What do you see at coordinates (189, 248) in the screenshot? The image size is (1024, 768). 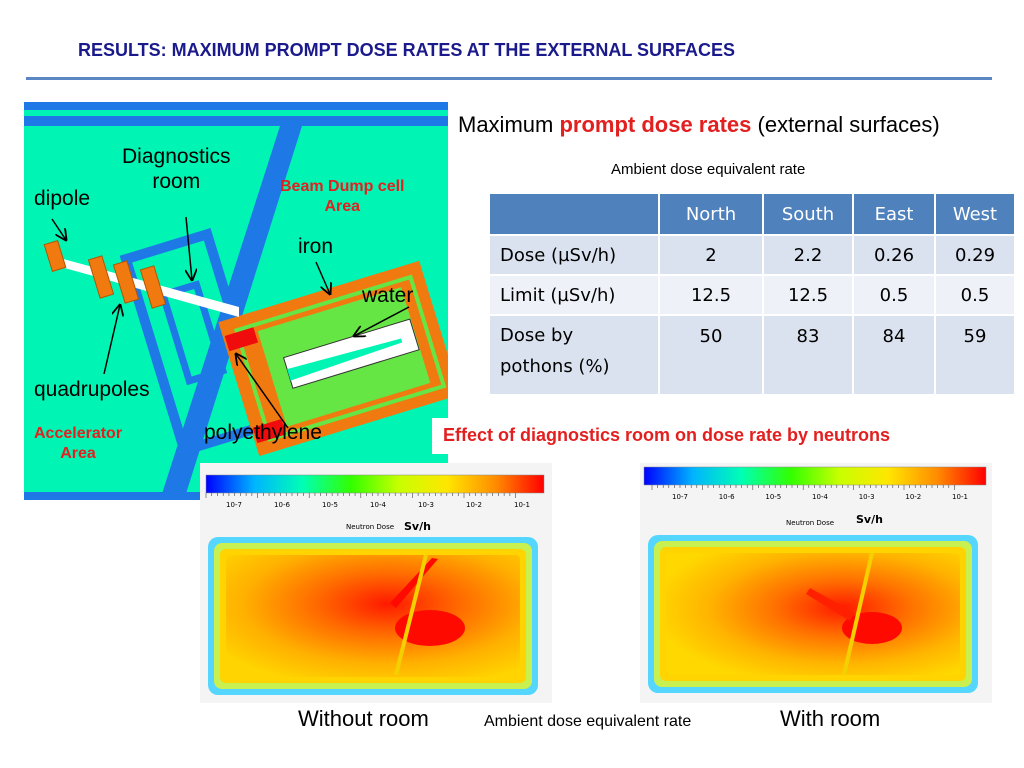 I see `diagnostics-arrow` at bounding box center [189, 248].